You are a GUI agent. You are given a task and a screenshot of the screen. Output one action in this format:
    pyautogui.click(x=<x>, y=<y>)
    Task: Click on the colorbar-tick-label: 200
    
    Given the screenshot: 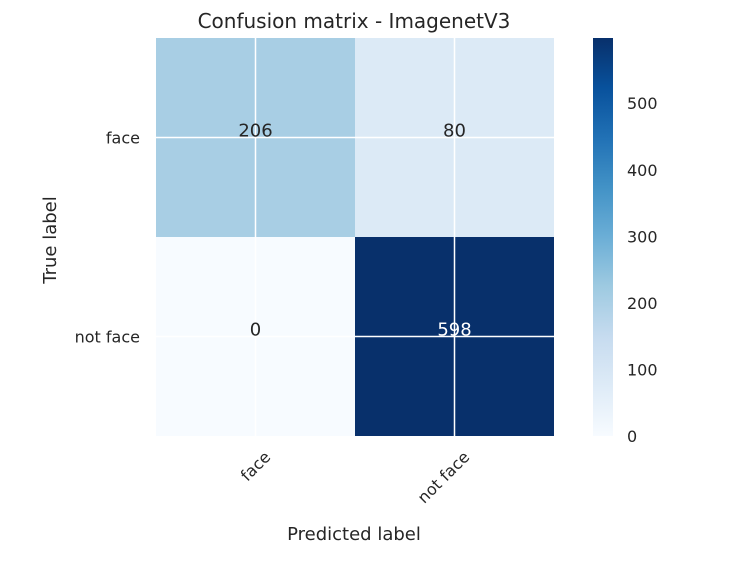 What is the action you would take?
    pyautogui.click(x=642, y=303)
    